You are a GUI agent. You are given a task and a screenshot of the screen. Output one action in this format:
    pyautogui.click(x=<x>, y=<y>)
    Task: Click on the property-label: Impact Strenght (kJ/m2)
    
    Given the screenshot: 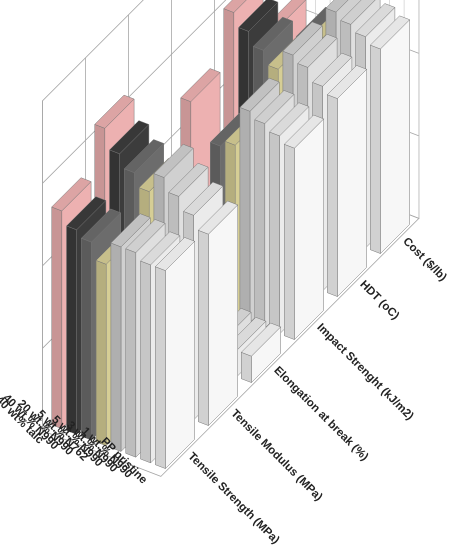 What is the action you would take?
    pyautogui.click(x=364, y=371)
    